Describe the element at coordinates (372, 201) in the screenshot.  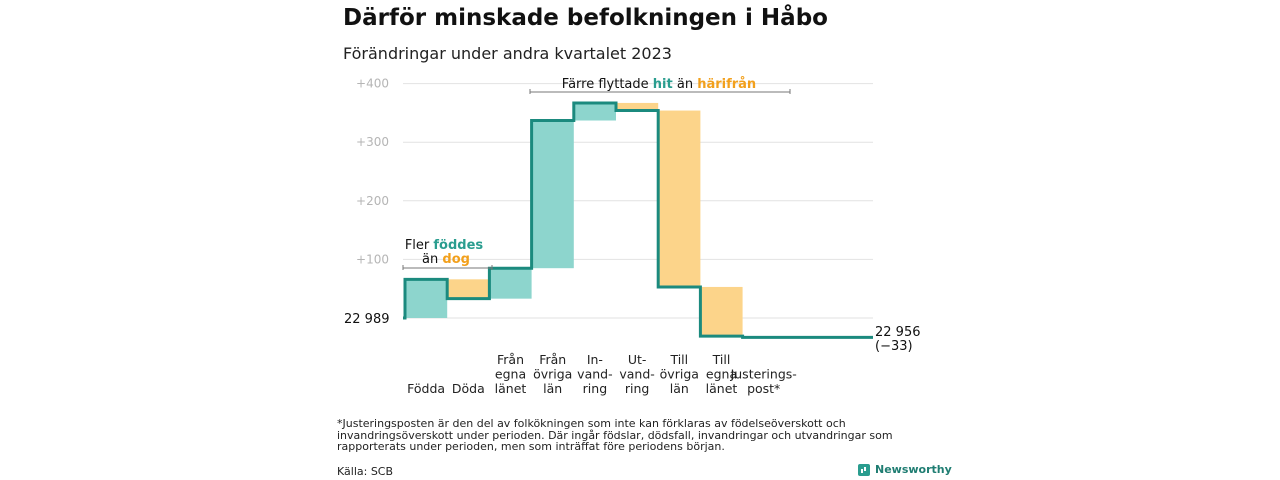
I see `y-tick-label: +200` at that location.